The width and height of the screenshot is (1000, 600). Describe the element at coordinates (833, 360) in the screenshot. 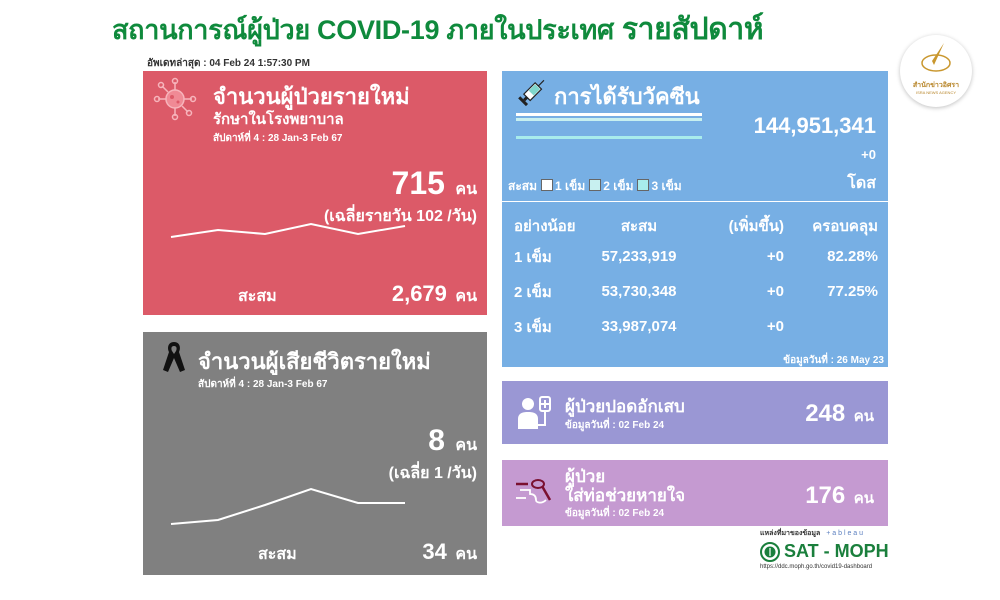

I see `vaccine-data-date: ข้อมูลวันที่ : 26 May 23` at that location.